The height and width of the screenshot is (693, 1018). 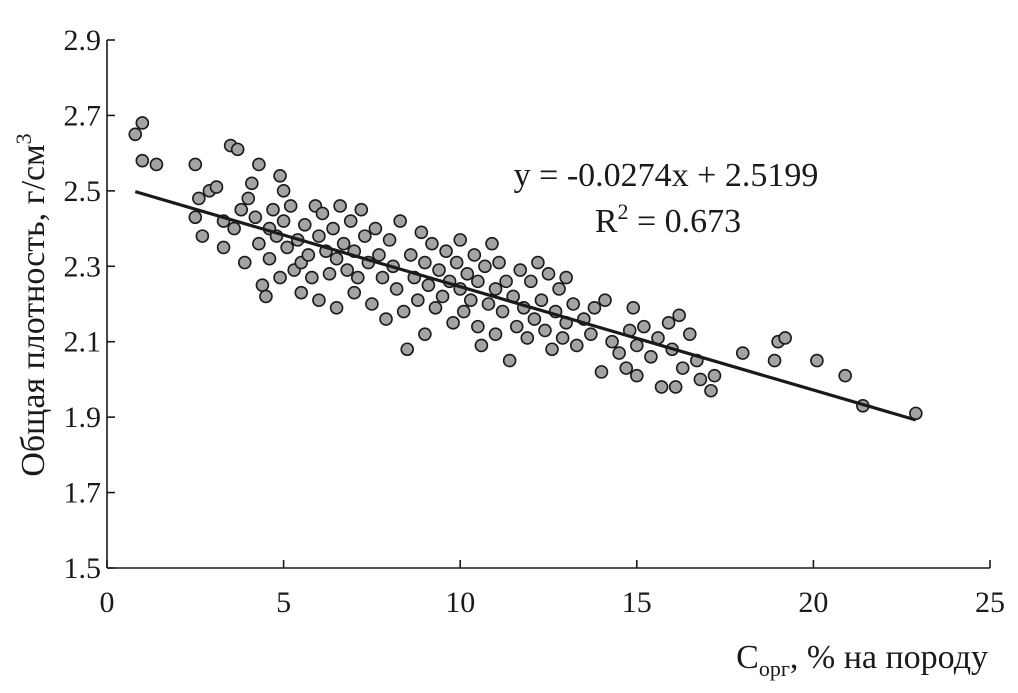 I want to click on y-axis-title-superscript: 3, so click(x=23, y=138).